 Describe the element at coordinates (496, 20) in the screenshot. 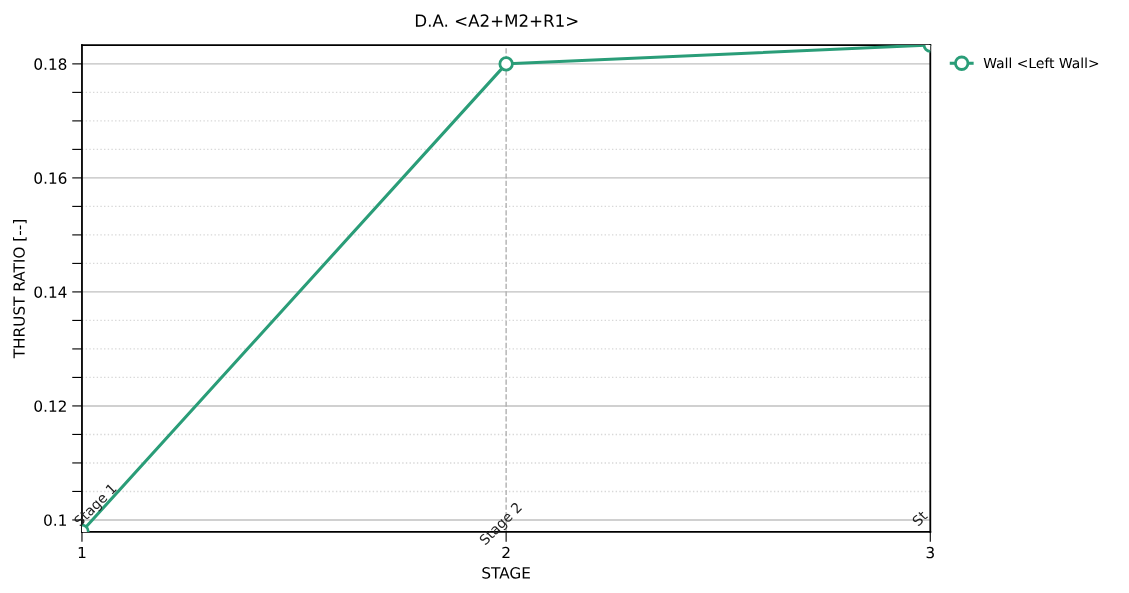

I see `chart-subtitle: D.A. <A2+M2+R1>` at that location.